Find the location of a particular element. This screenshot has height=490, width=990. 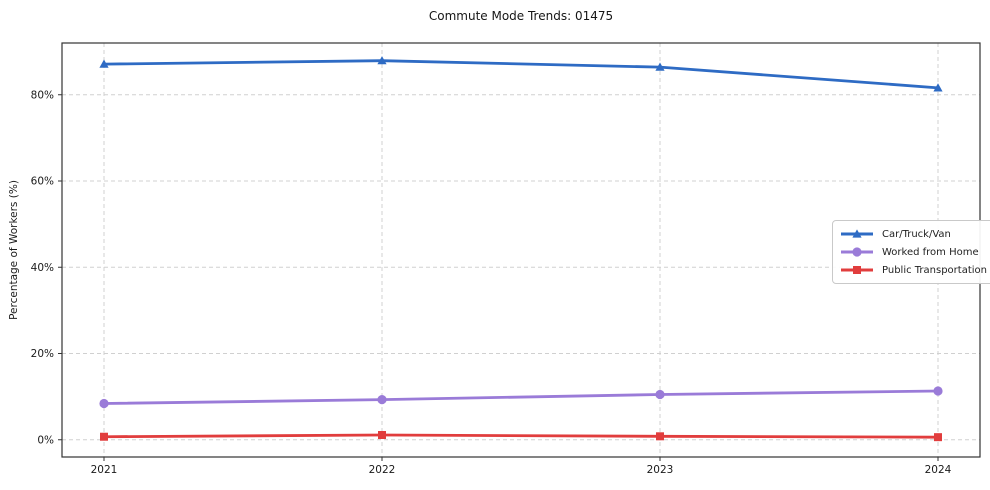

legend-label: Car/Truck/Van is located at coordinates (916, 234).